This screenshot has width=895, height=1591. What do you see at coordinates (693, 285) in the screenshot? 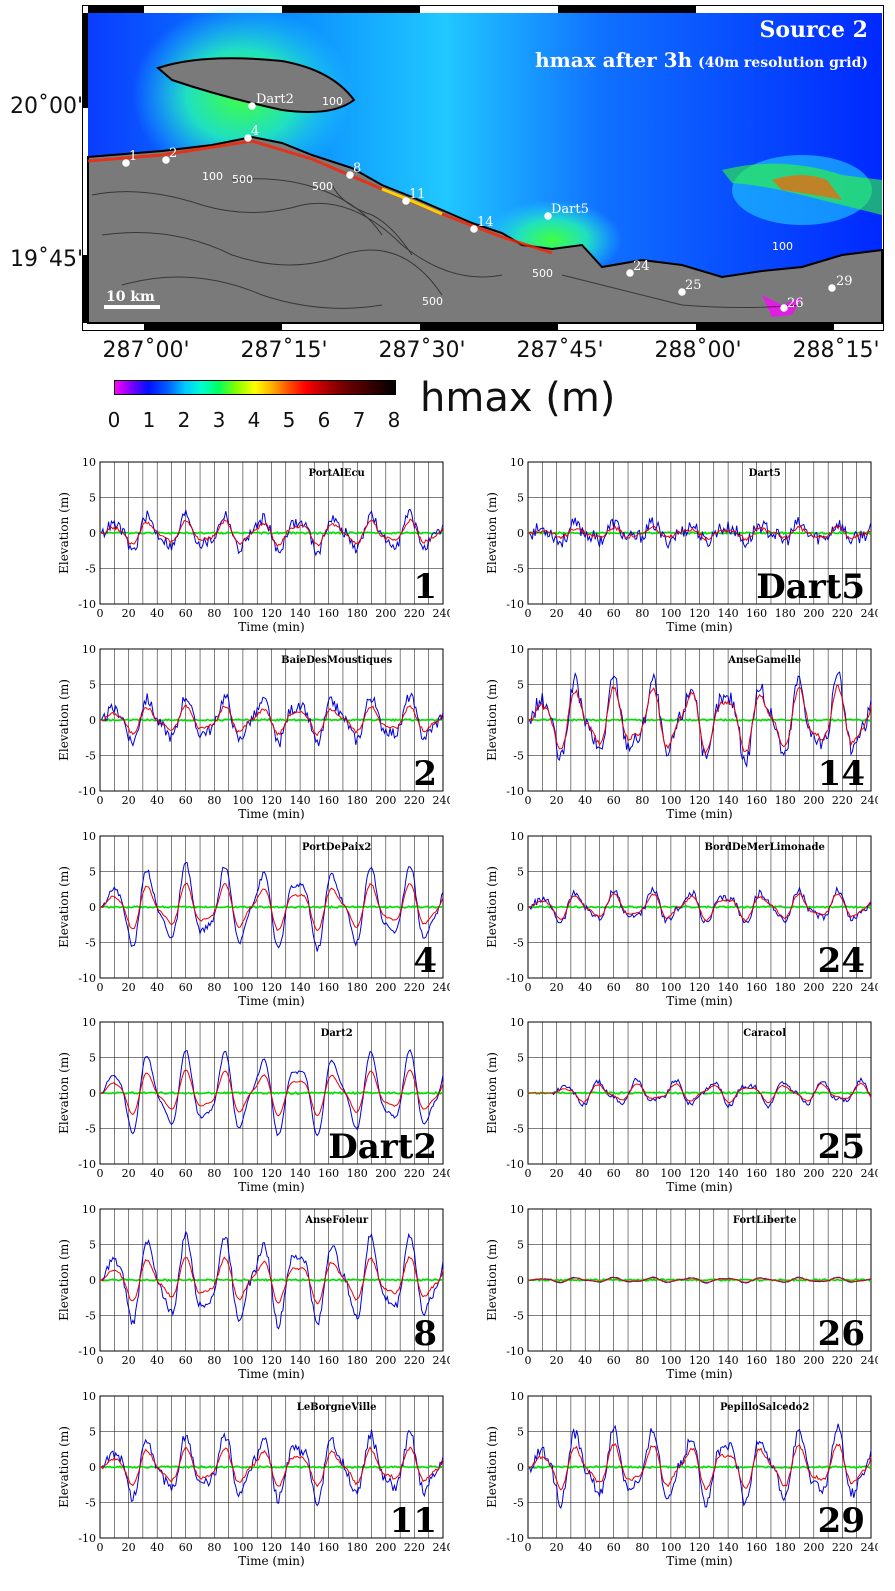
I see `station-label: 25` at bounding box center [693, 285].